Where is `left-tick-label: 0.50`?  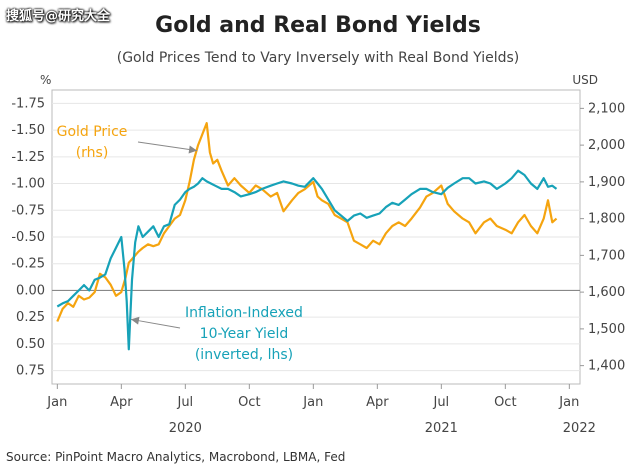
left-tick-label: 0.50 is located at coordinates (30, 344).